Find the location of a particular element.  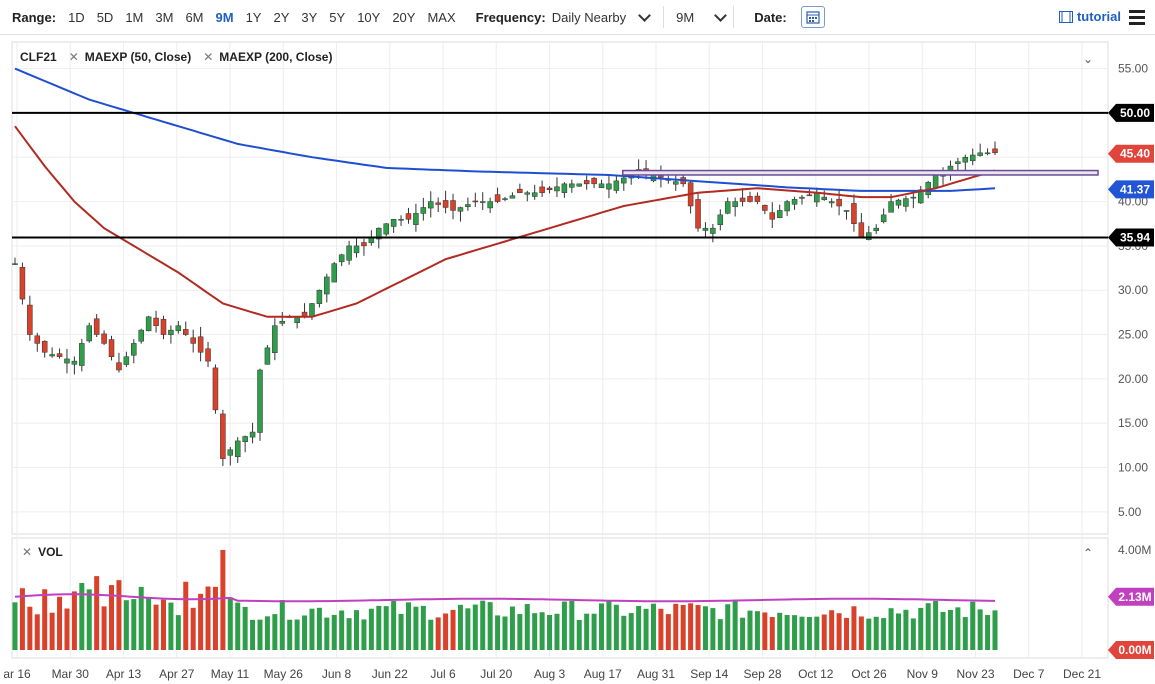

range-button-20y: 20Y is located at coordinates (404, 17).